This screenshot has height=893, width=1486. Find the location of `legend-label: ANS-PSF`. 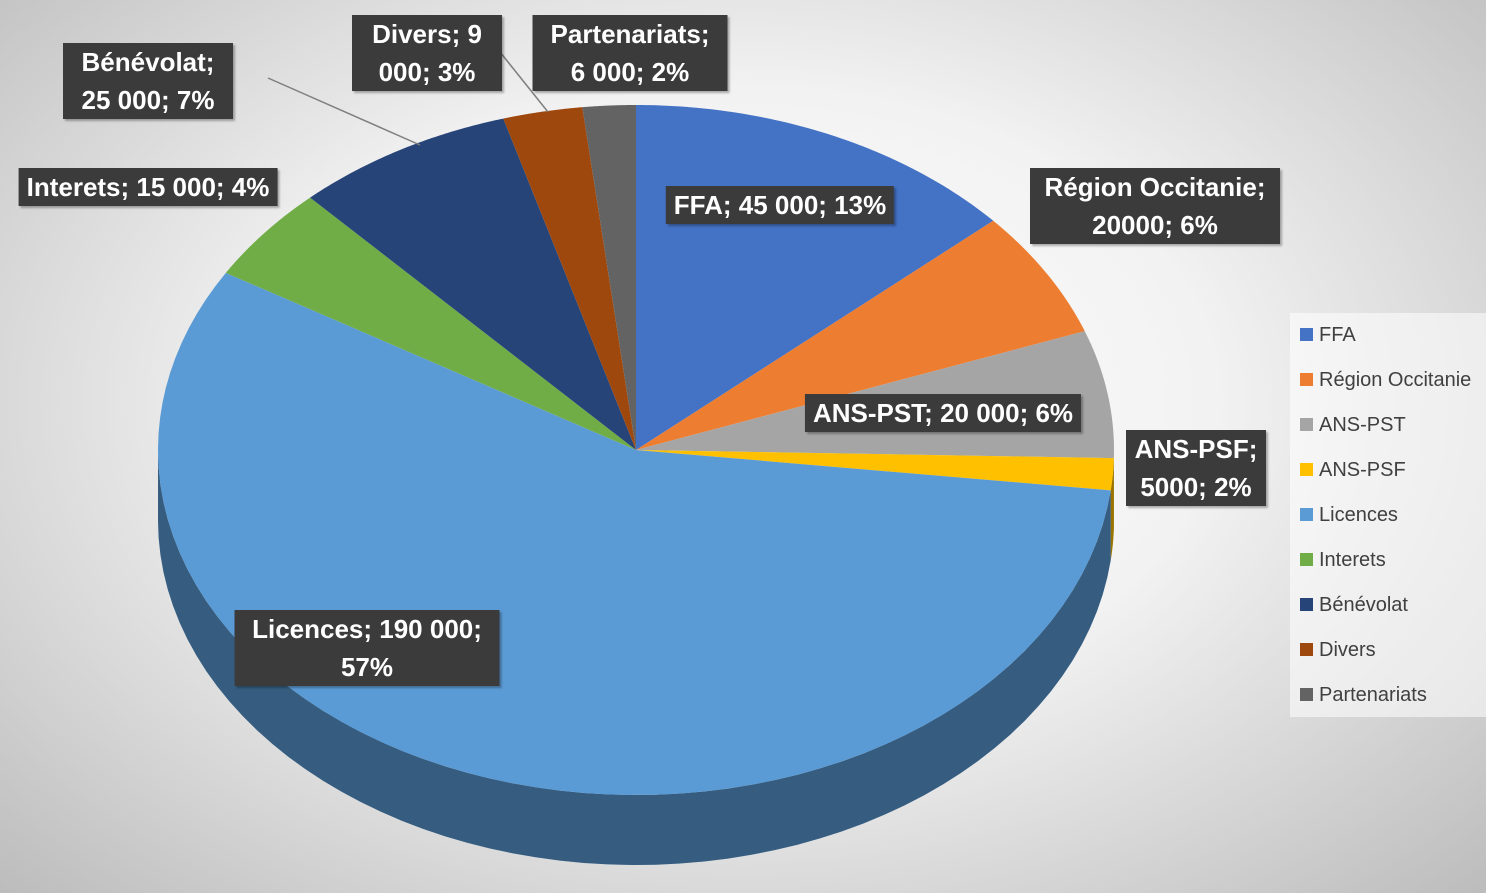

legend-label: ANS-PSF is located at coordinates (1362, 470).